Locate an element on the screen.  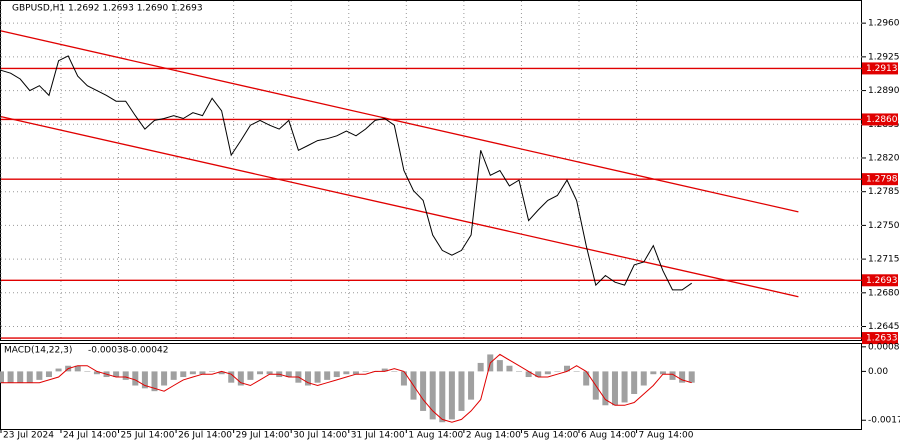
level-label: 1.2693 is located at coordinates (882, 281).